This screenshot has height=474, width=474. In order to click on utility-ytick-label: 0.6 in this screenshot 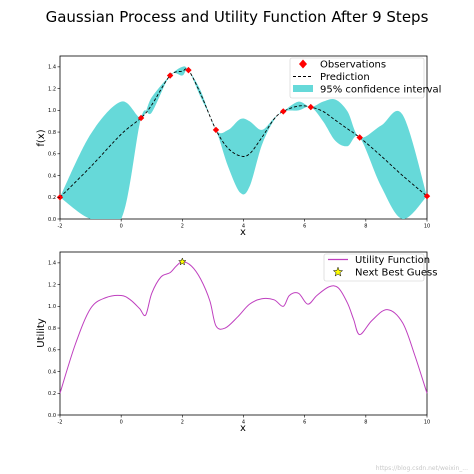, I will do `click(52, 351)`.